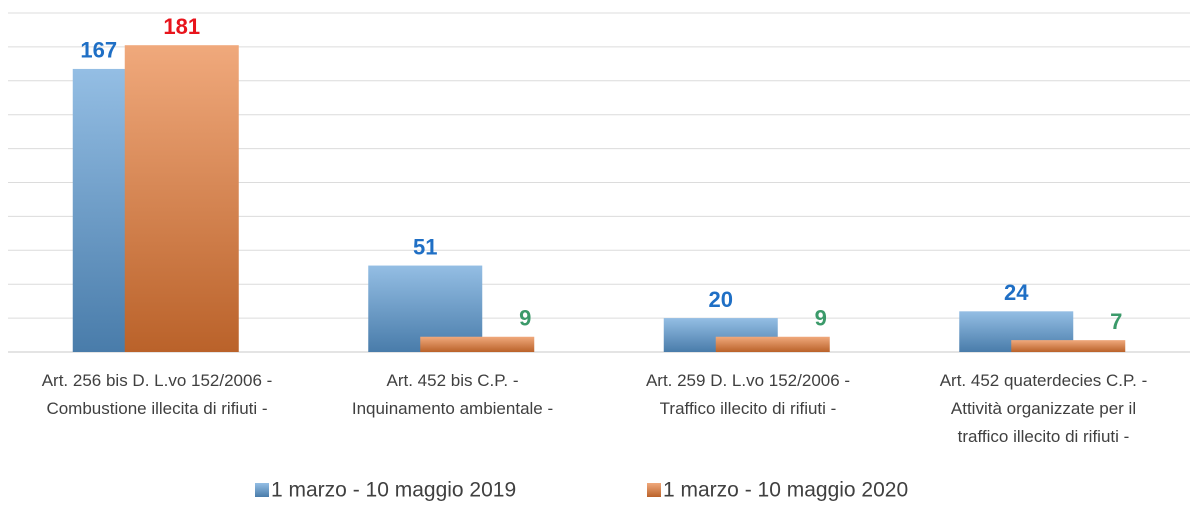 The height and width of the screenshot is (509, 1192). Describe the element at coordinates (721, 299) in the screenshot. I see `value-label: 20` at that location.